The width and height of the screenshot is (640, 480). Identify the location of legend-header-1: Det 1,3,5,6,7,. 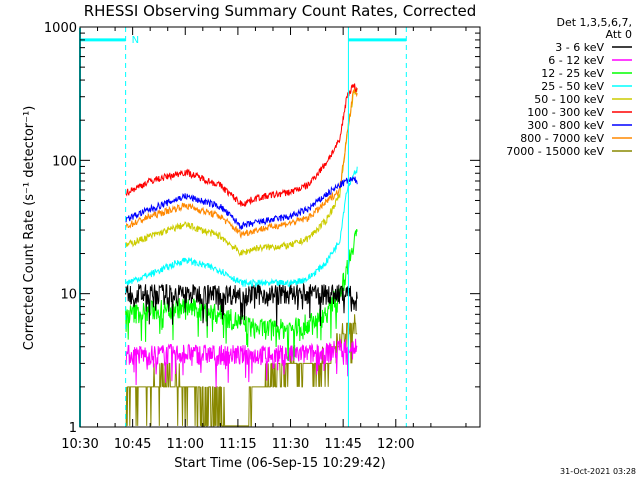
(594, 22).